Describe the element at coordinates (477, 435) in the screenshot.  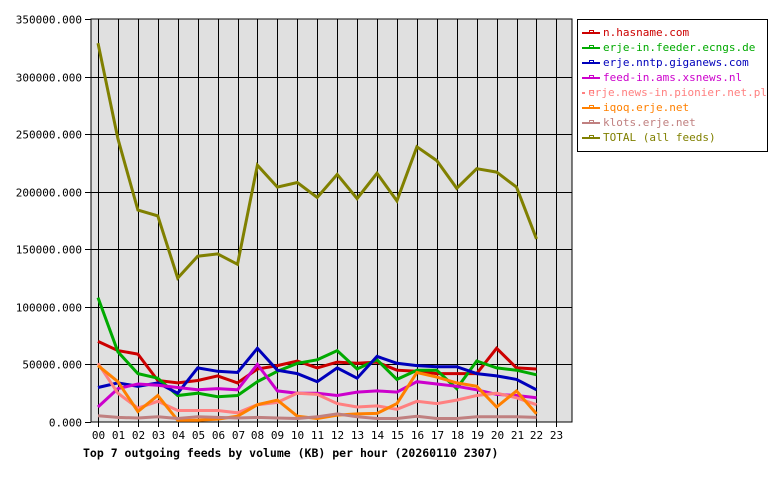
I see `x-tick-label: 19` at that location.